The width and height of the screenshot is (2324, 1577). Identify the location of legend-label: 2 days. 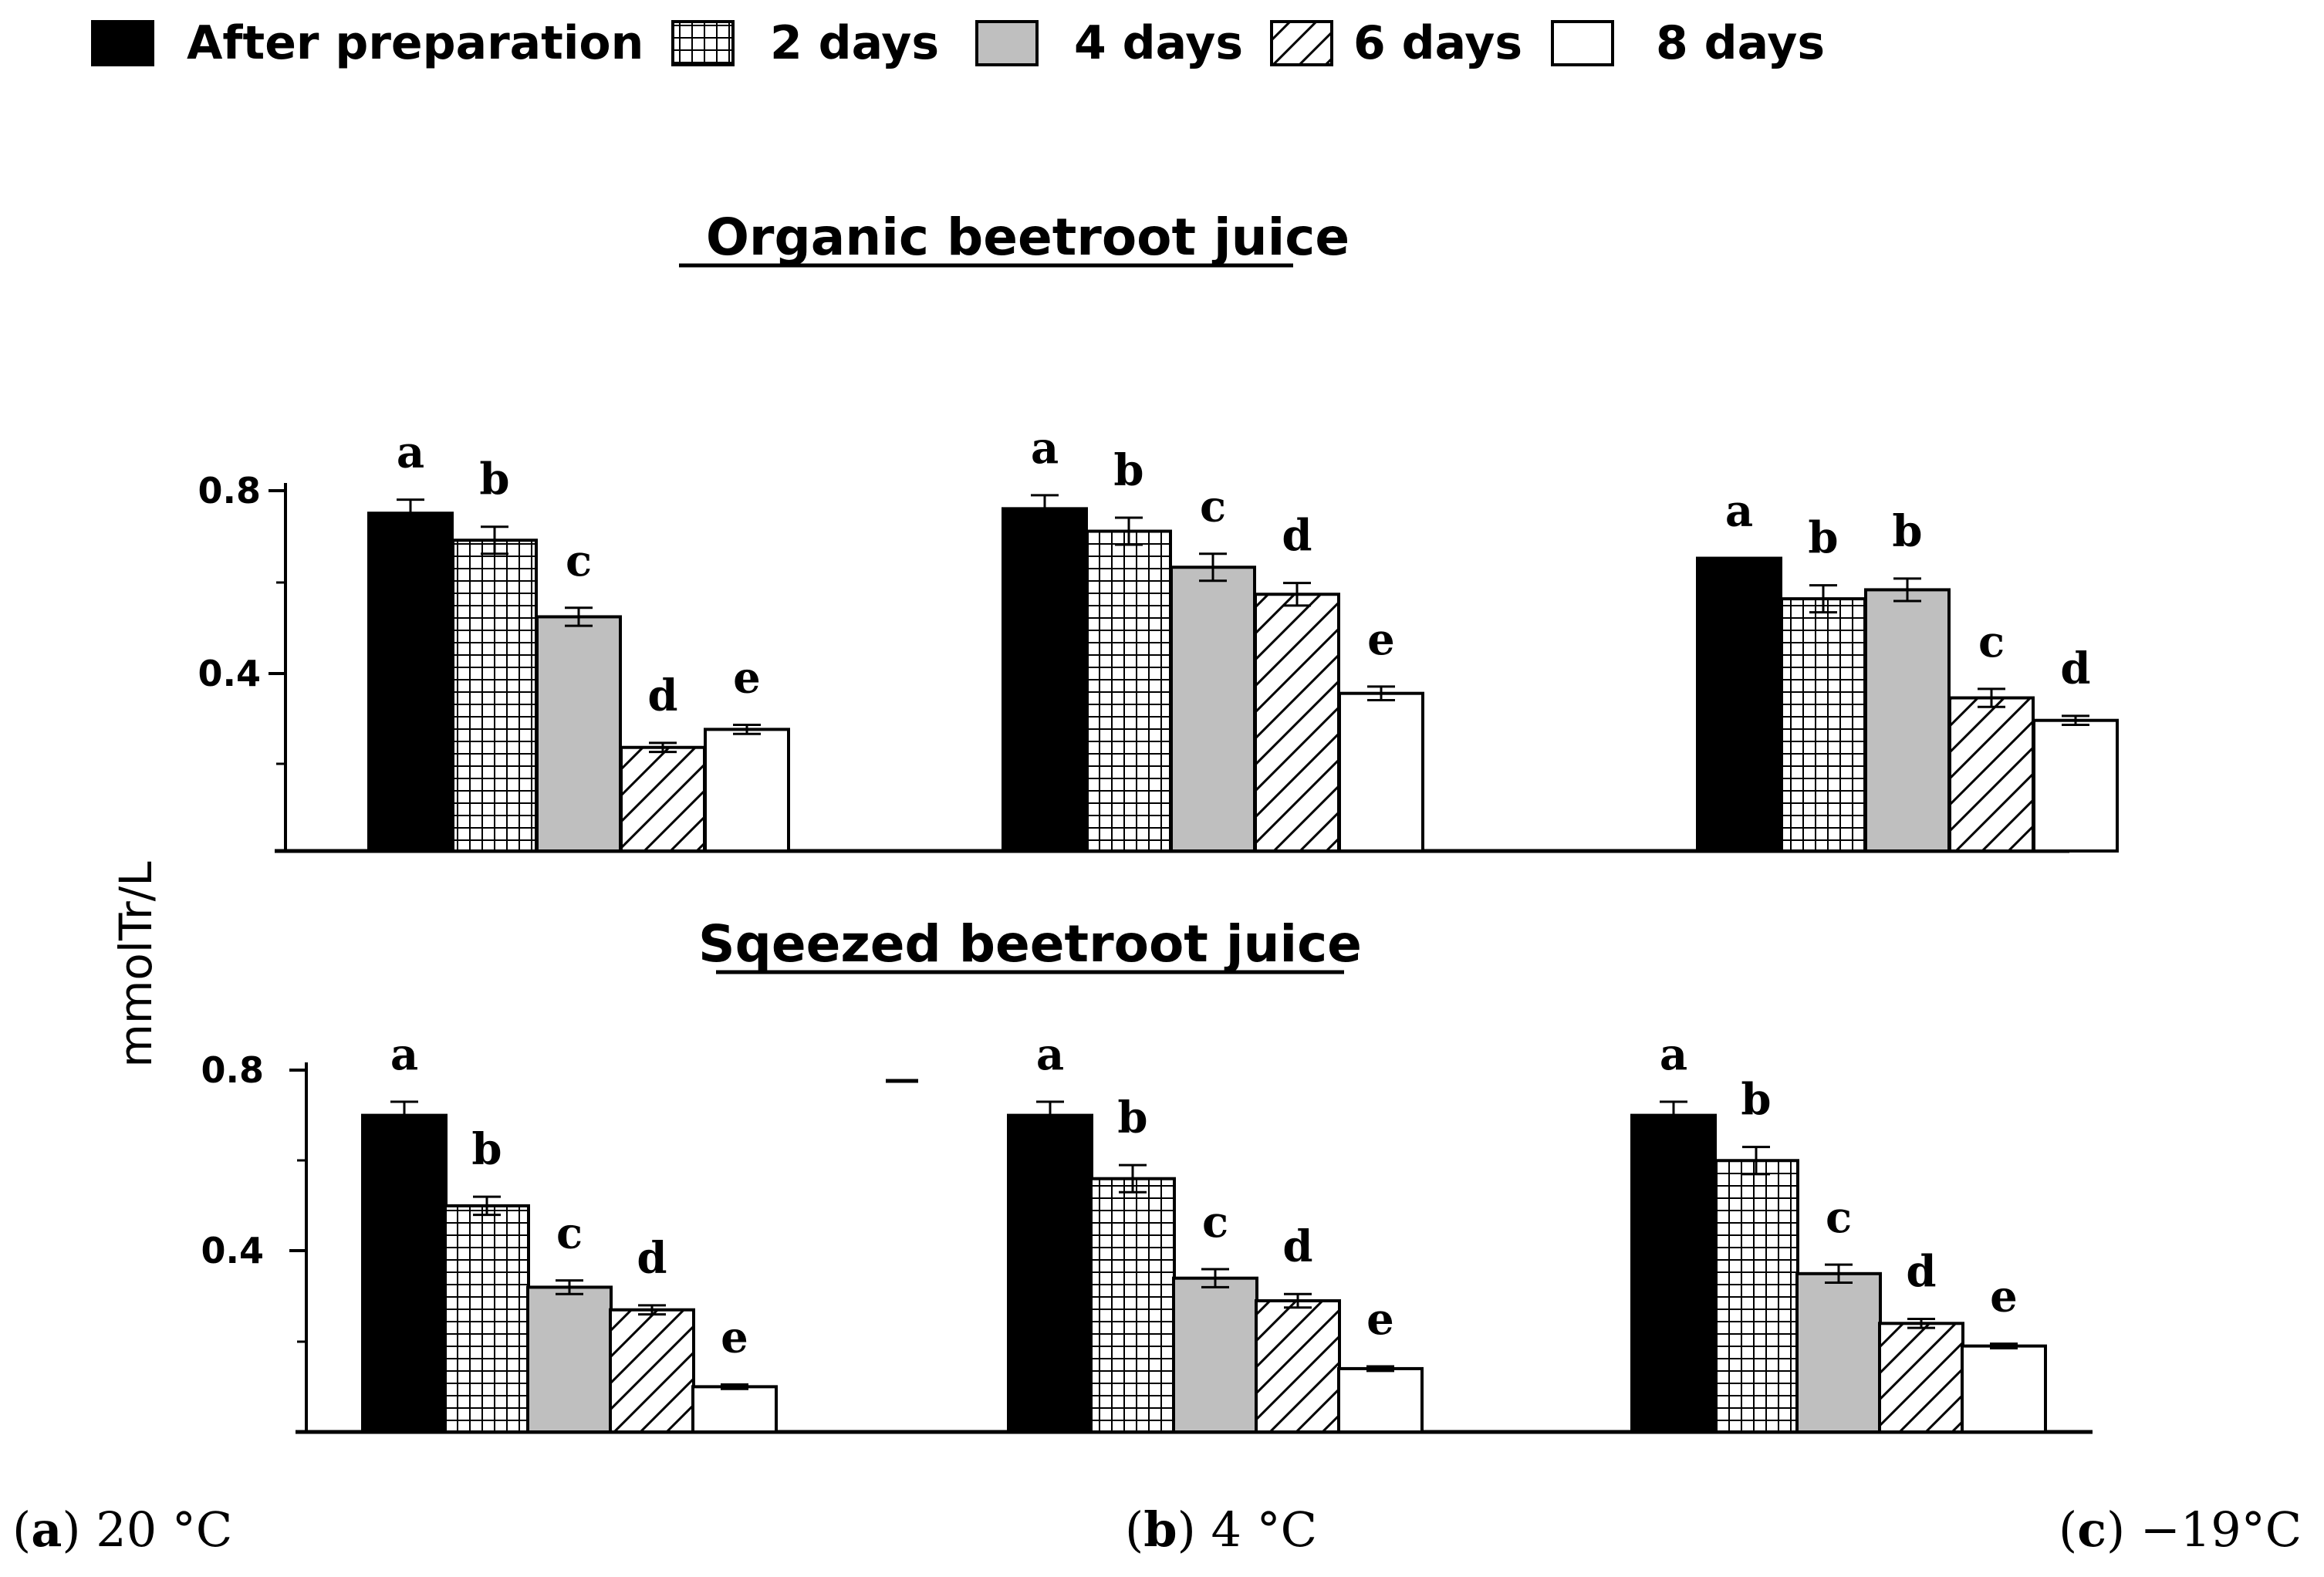
(854, 43).